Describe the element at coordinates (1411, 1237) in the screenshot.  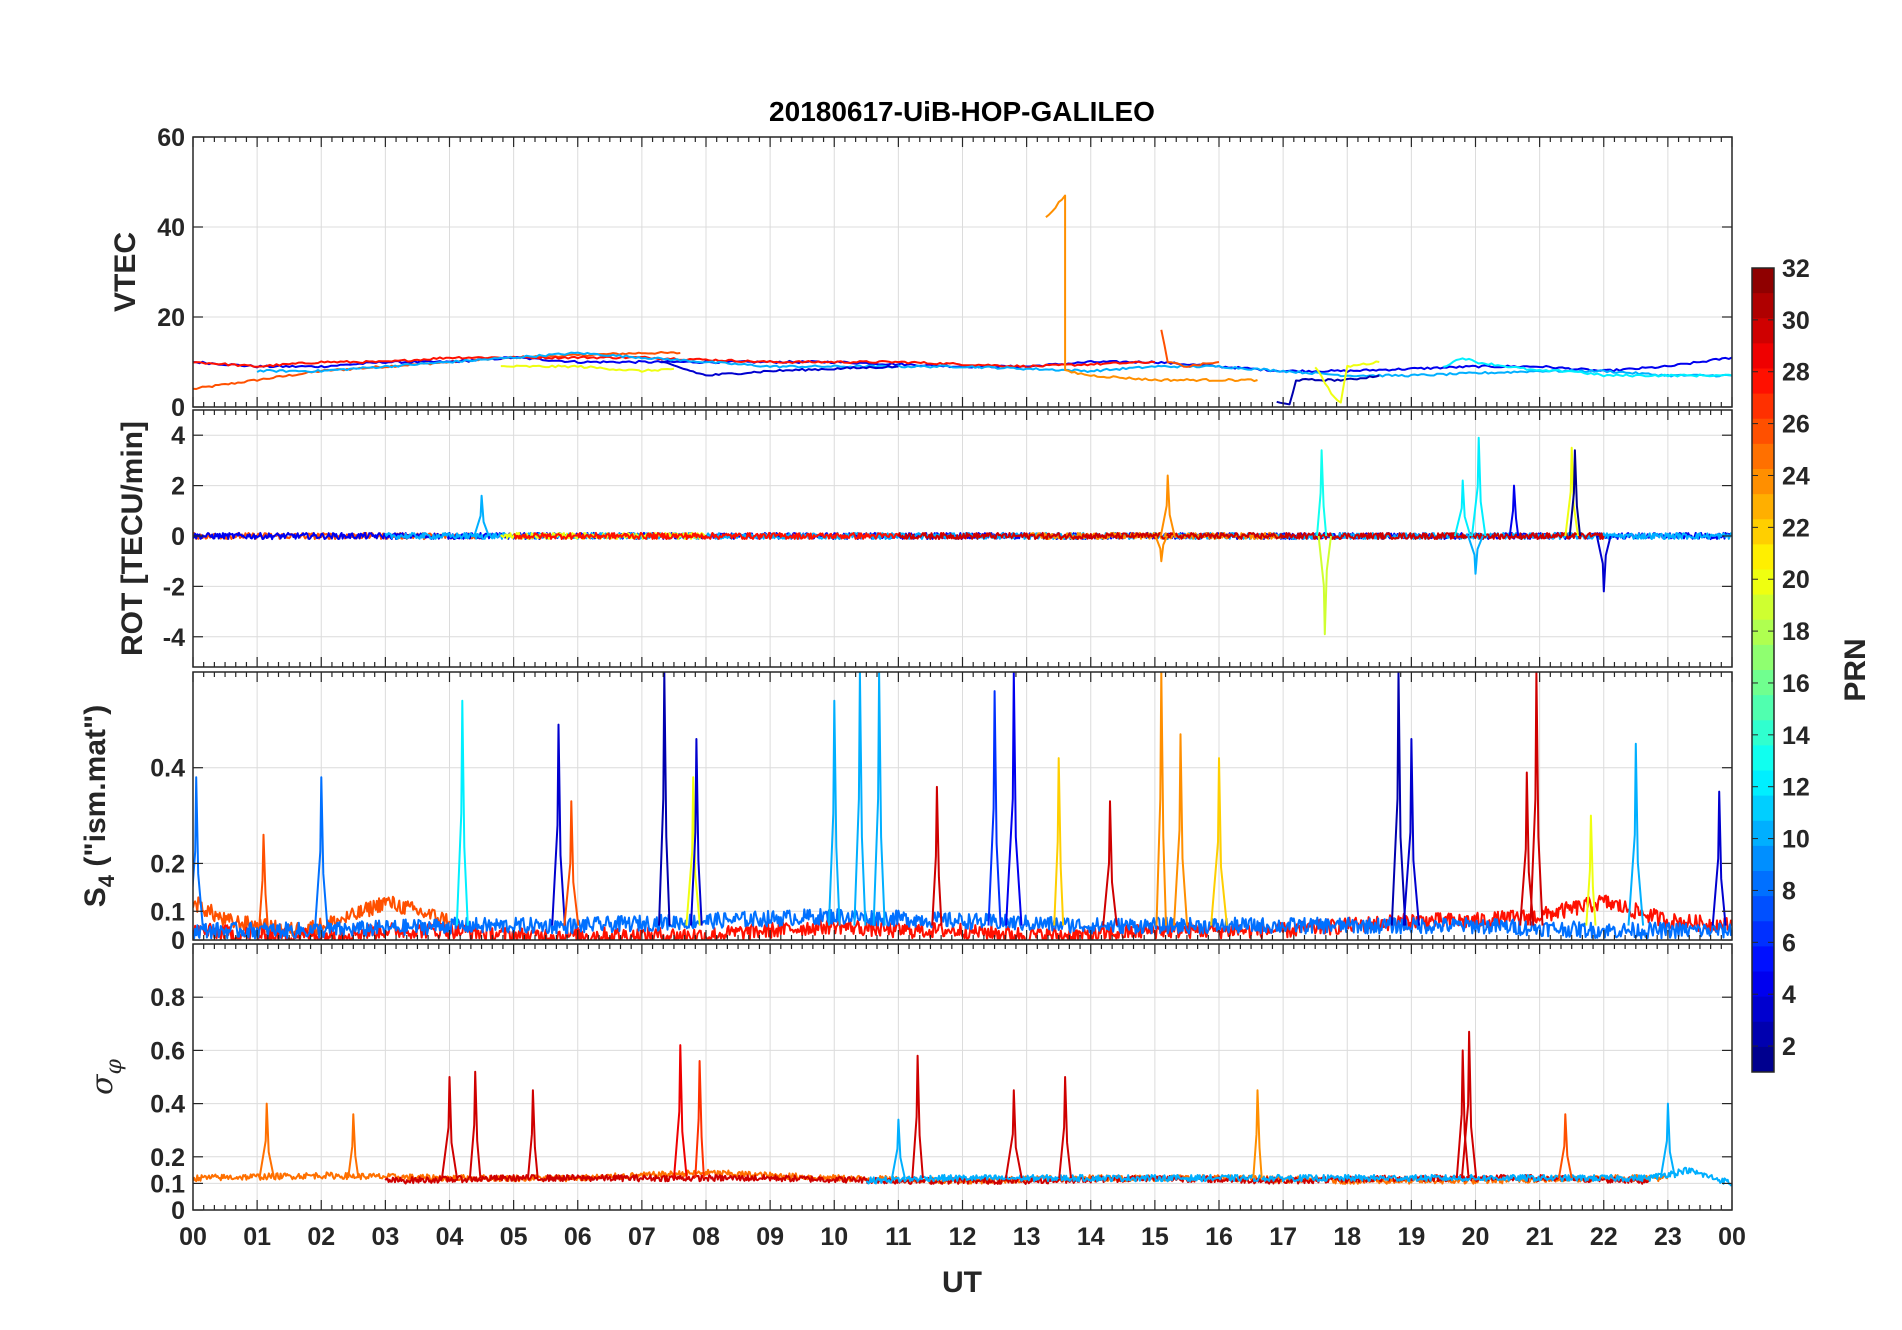
I see `x-tick-label: 19` at that location.